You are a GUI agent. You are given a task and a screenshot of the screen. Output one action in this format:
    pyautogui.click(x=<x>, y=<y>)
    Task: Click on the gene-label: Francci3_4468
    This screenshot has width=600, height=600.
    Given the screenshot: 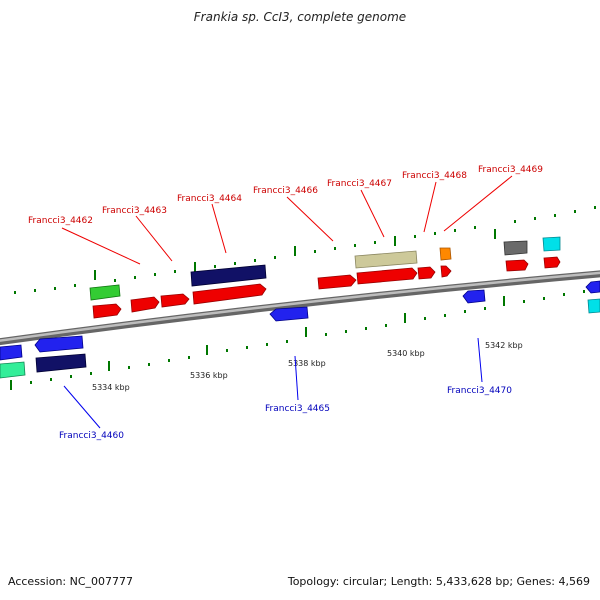 What is the action you would take?
    pyautogui.click(x=434, y=176)
    